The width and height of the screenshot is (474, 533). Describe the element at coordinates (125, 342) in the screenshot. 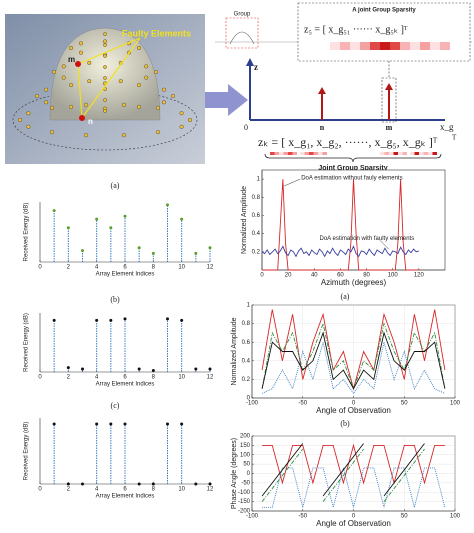

I see `plot-area` at that location.